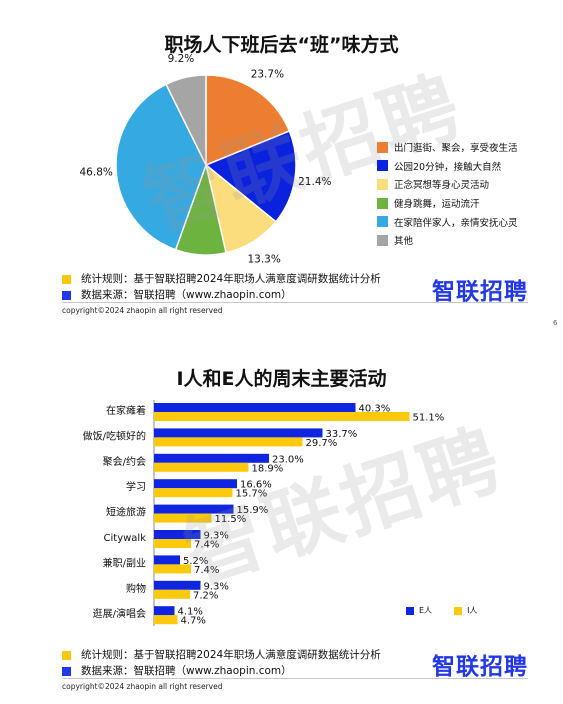 The image size is (563, 704). What do you see at coordinates (465, 610) in the screenshot?
I see `legend-i: I人` at bounding box center [465, 610].